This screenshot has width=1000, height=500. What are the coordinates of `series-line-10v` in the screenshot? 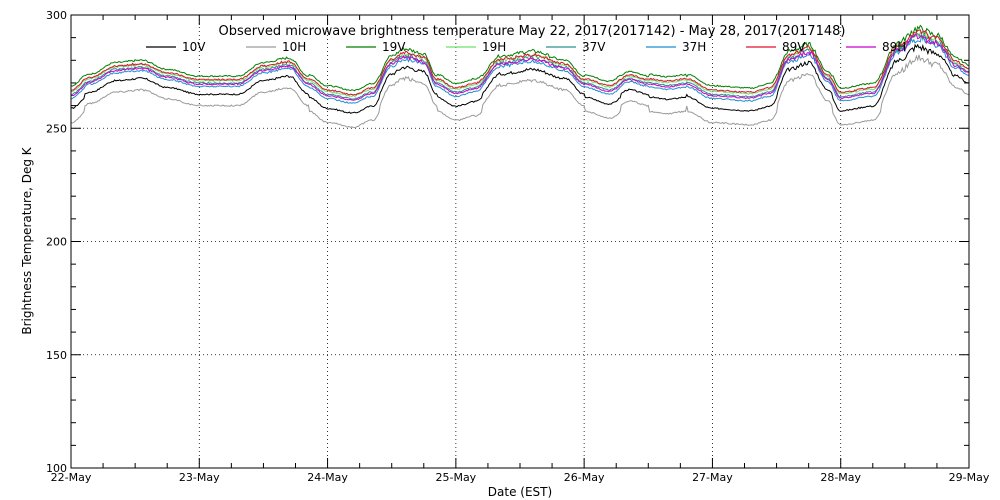 It's located at (520, 79).